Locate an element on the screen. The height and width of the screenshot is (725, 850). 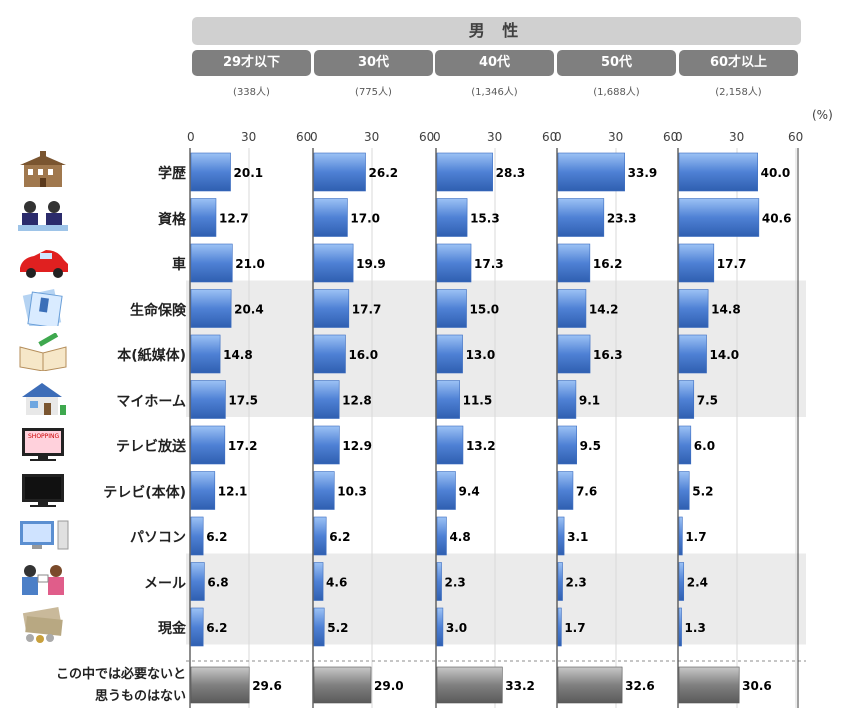
value-label: 29.6 is located at coordinates (267, 686).